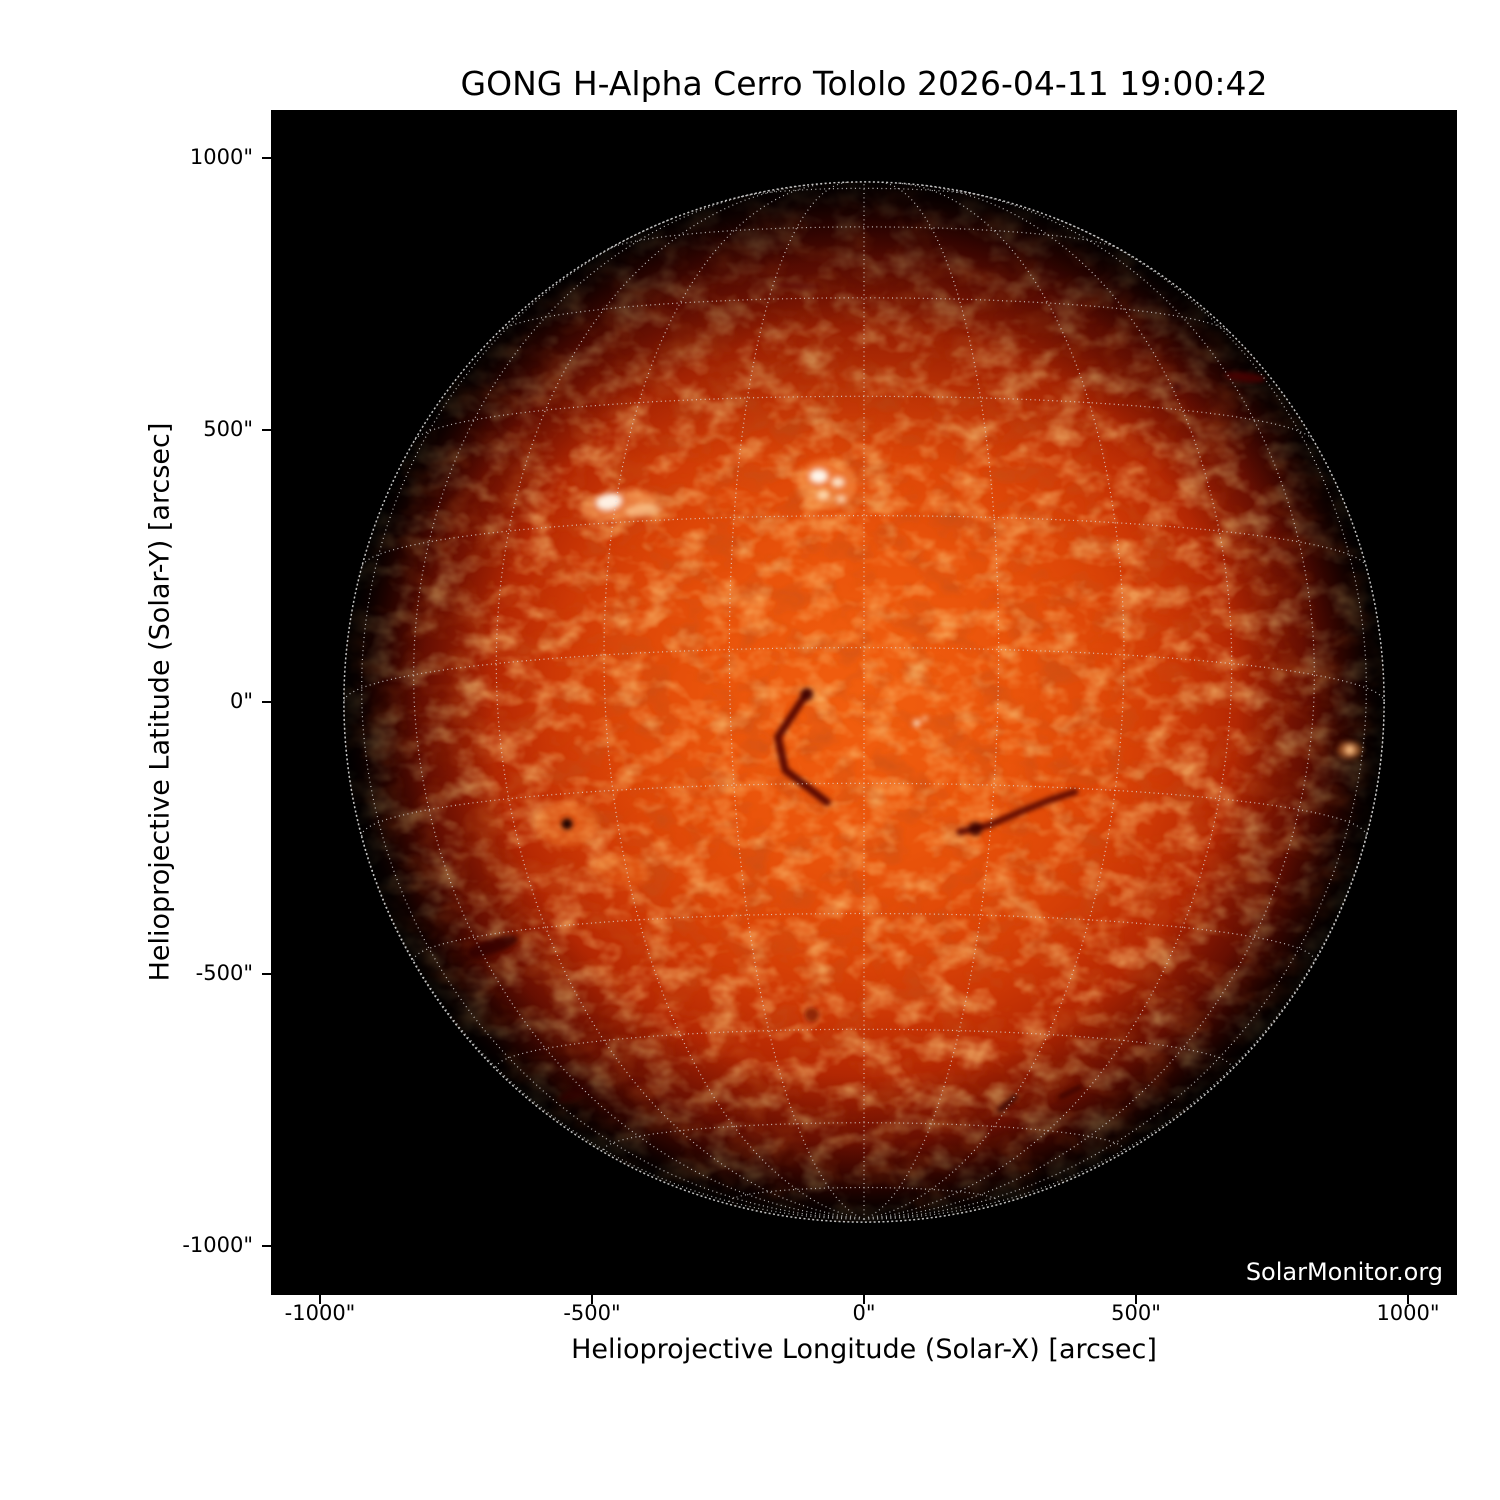 This screenshot has width=1500, height=1500. What do you see at coordinates (975, 828) in the screenshot?
I see `filament-channel-knot` at bounding box center [975, 828].